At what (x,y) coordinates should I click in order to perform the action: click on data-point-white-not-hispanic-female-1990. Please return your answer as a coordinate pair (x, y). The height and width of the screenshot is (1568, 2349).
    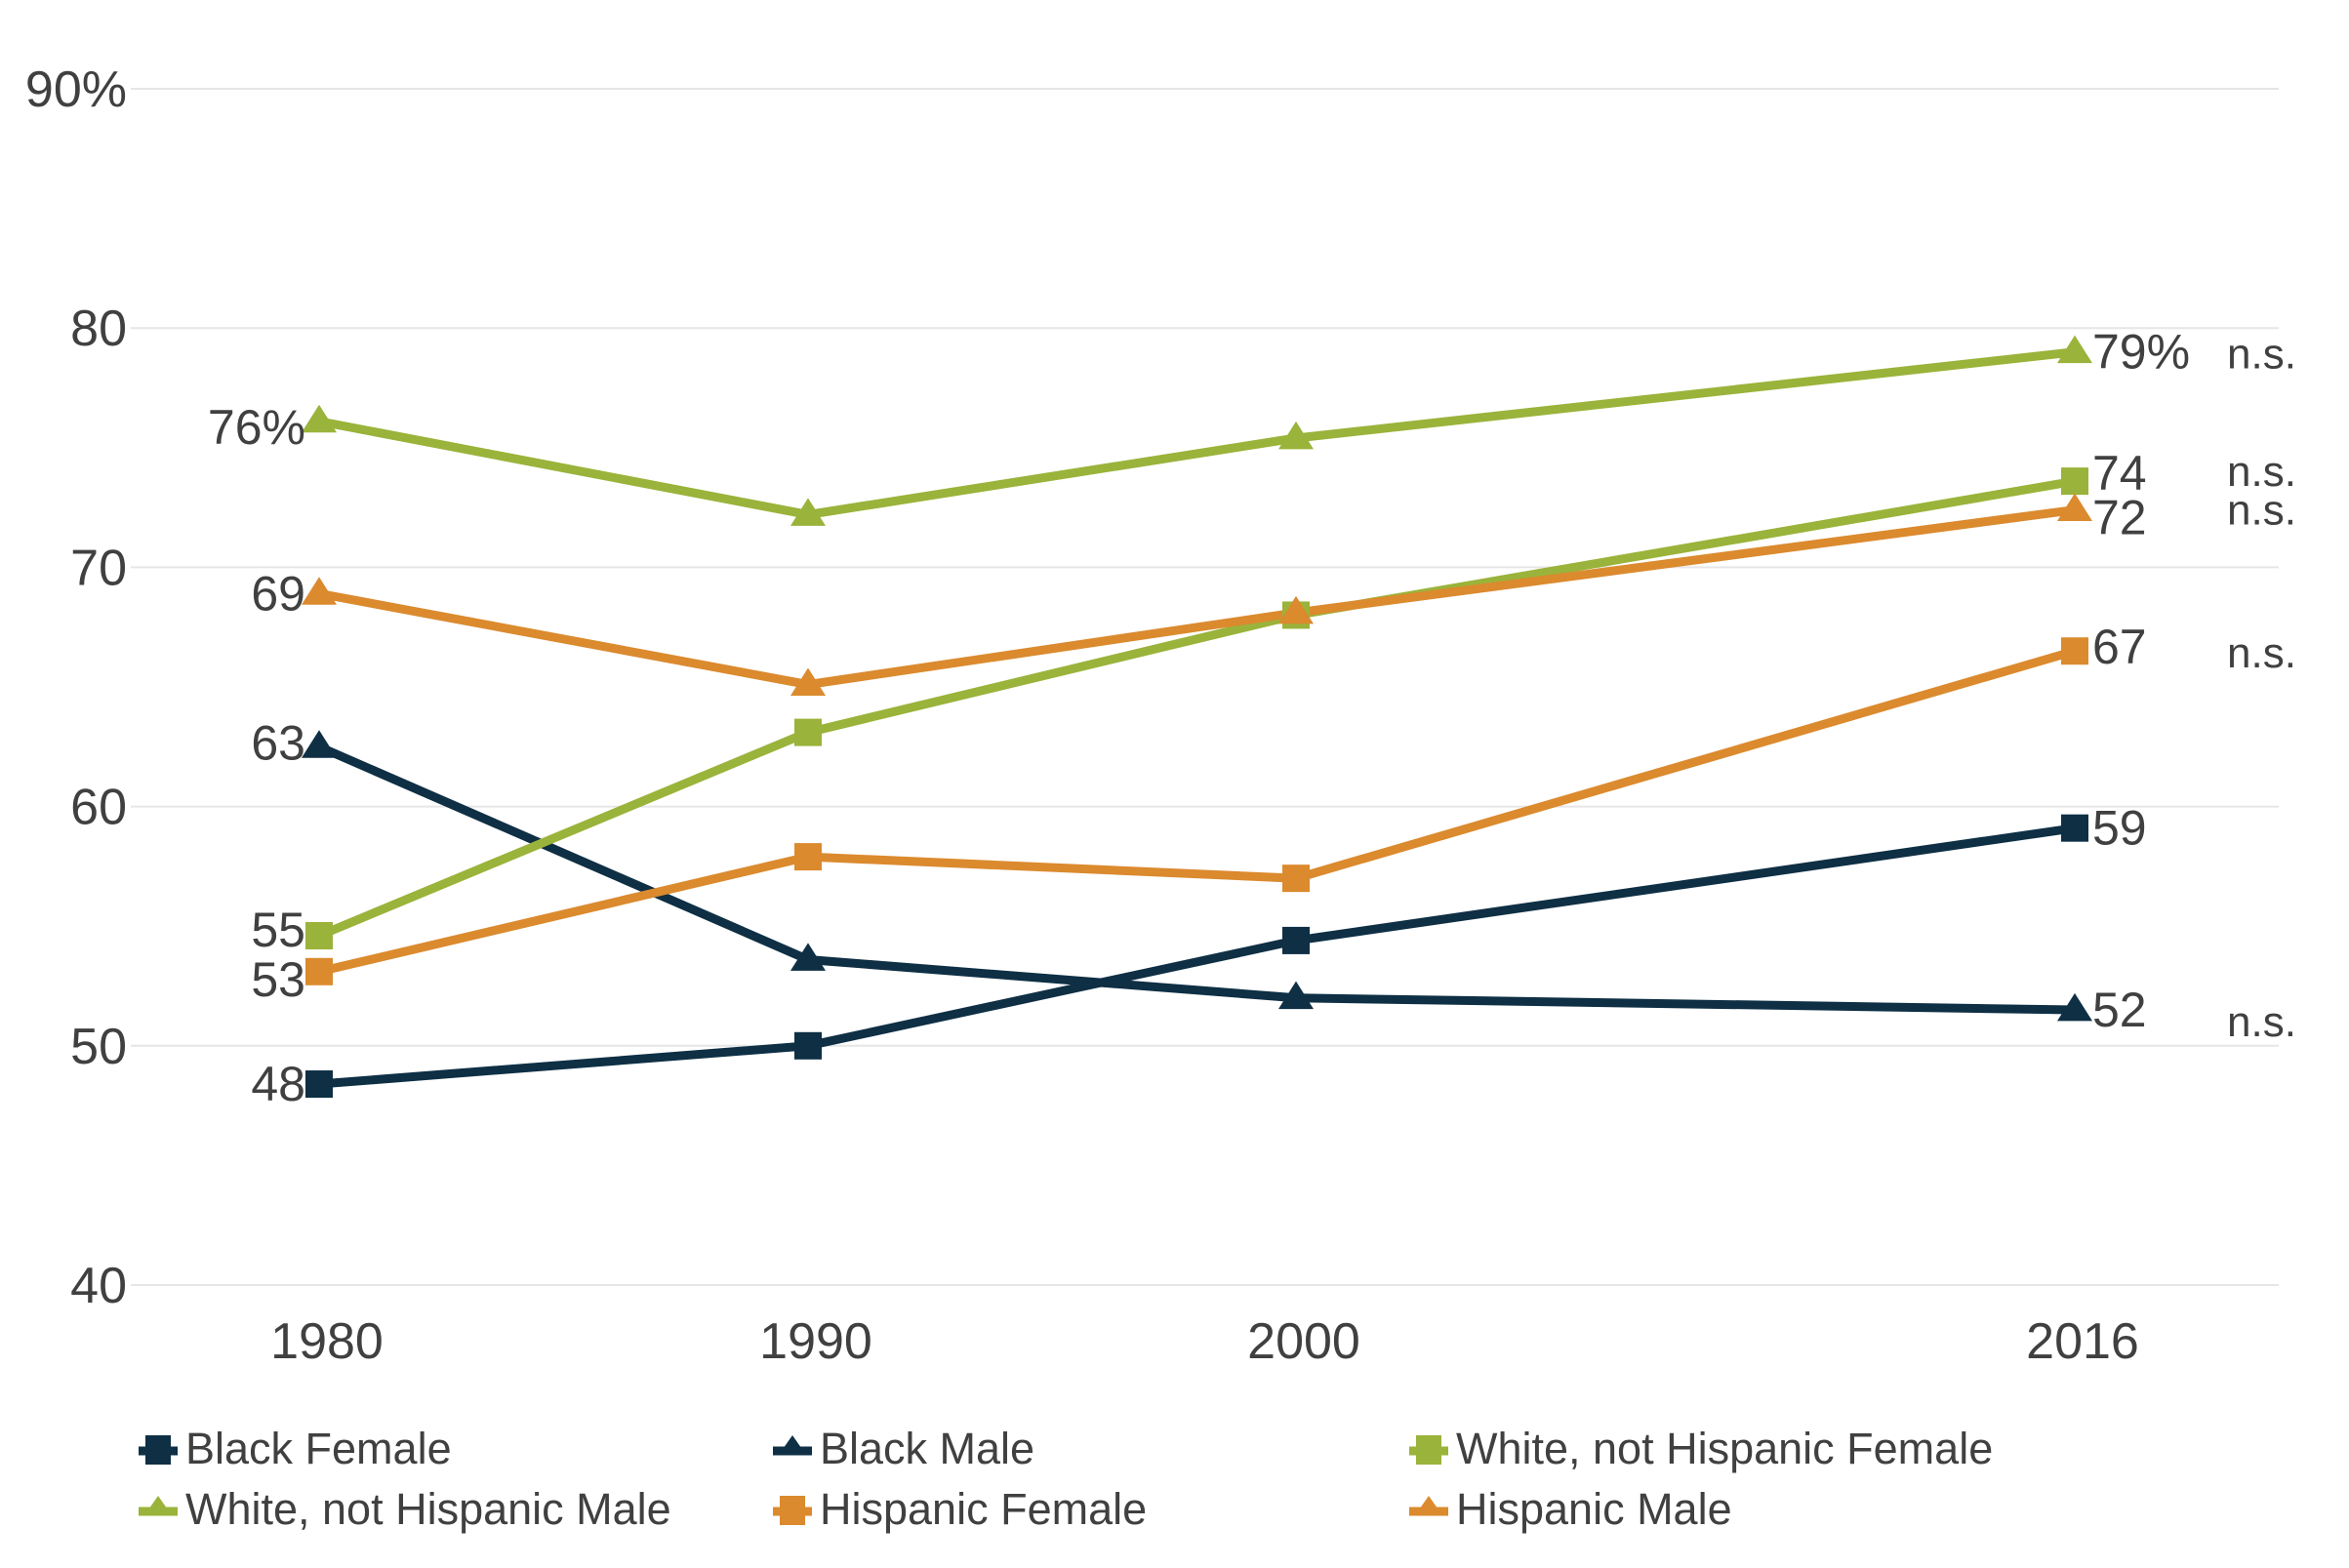
    Looking at the image, I should click on (808, 732).